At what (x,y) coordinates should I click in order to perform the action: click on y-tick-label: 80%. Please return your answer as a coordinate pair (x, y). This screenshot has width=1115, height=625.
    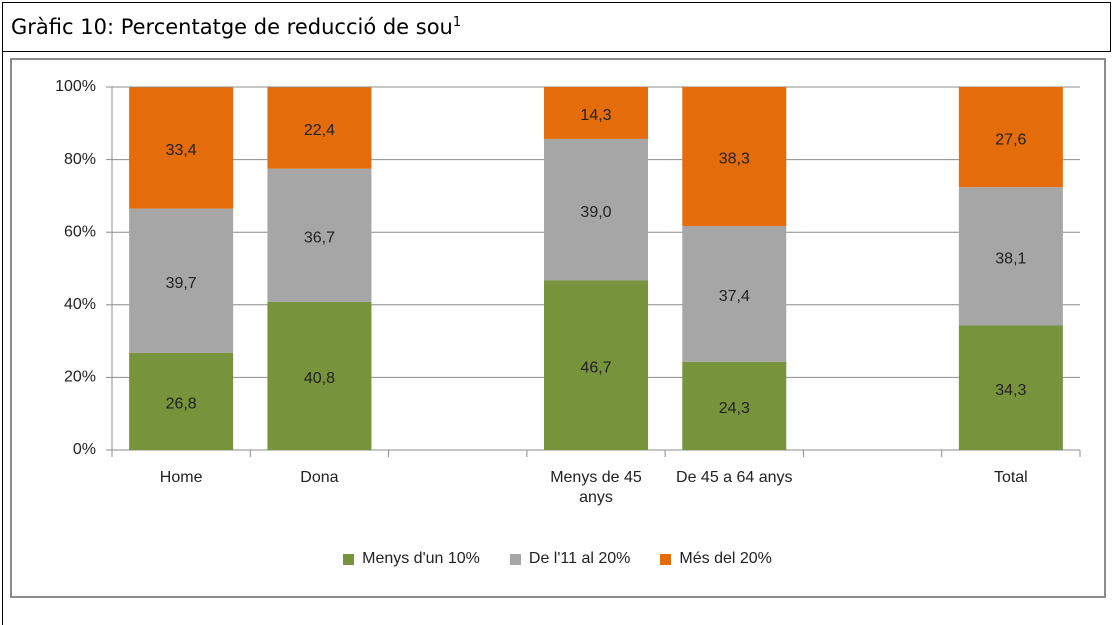
    Looking at the image, I should click on (80, 159).